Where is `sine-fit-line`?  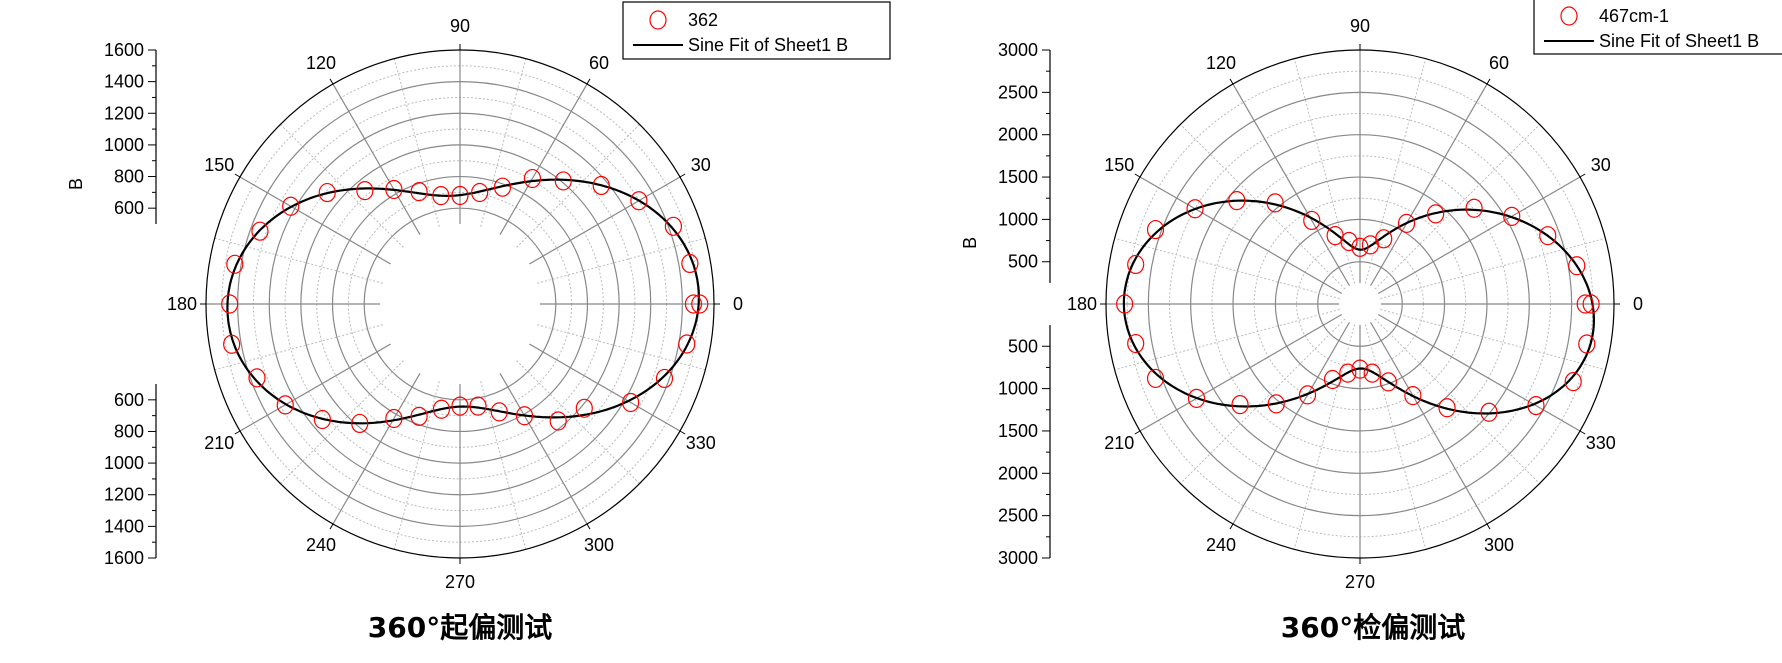
sine-fit-line is located at coordinates (1359, 307).